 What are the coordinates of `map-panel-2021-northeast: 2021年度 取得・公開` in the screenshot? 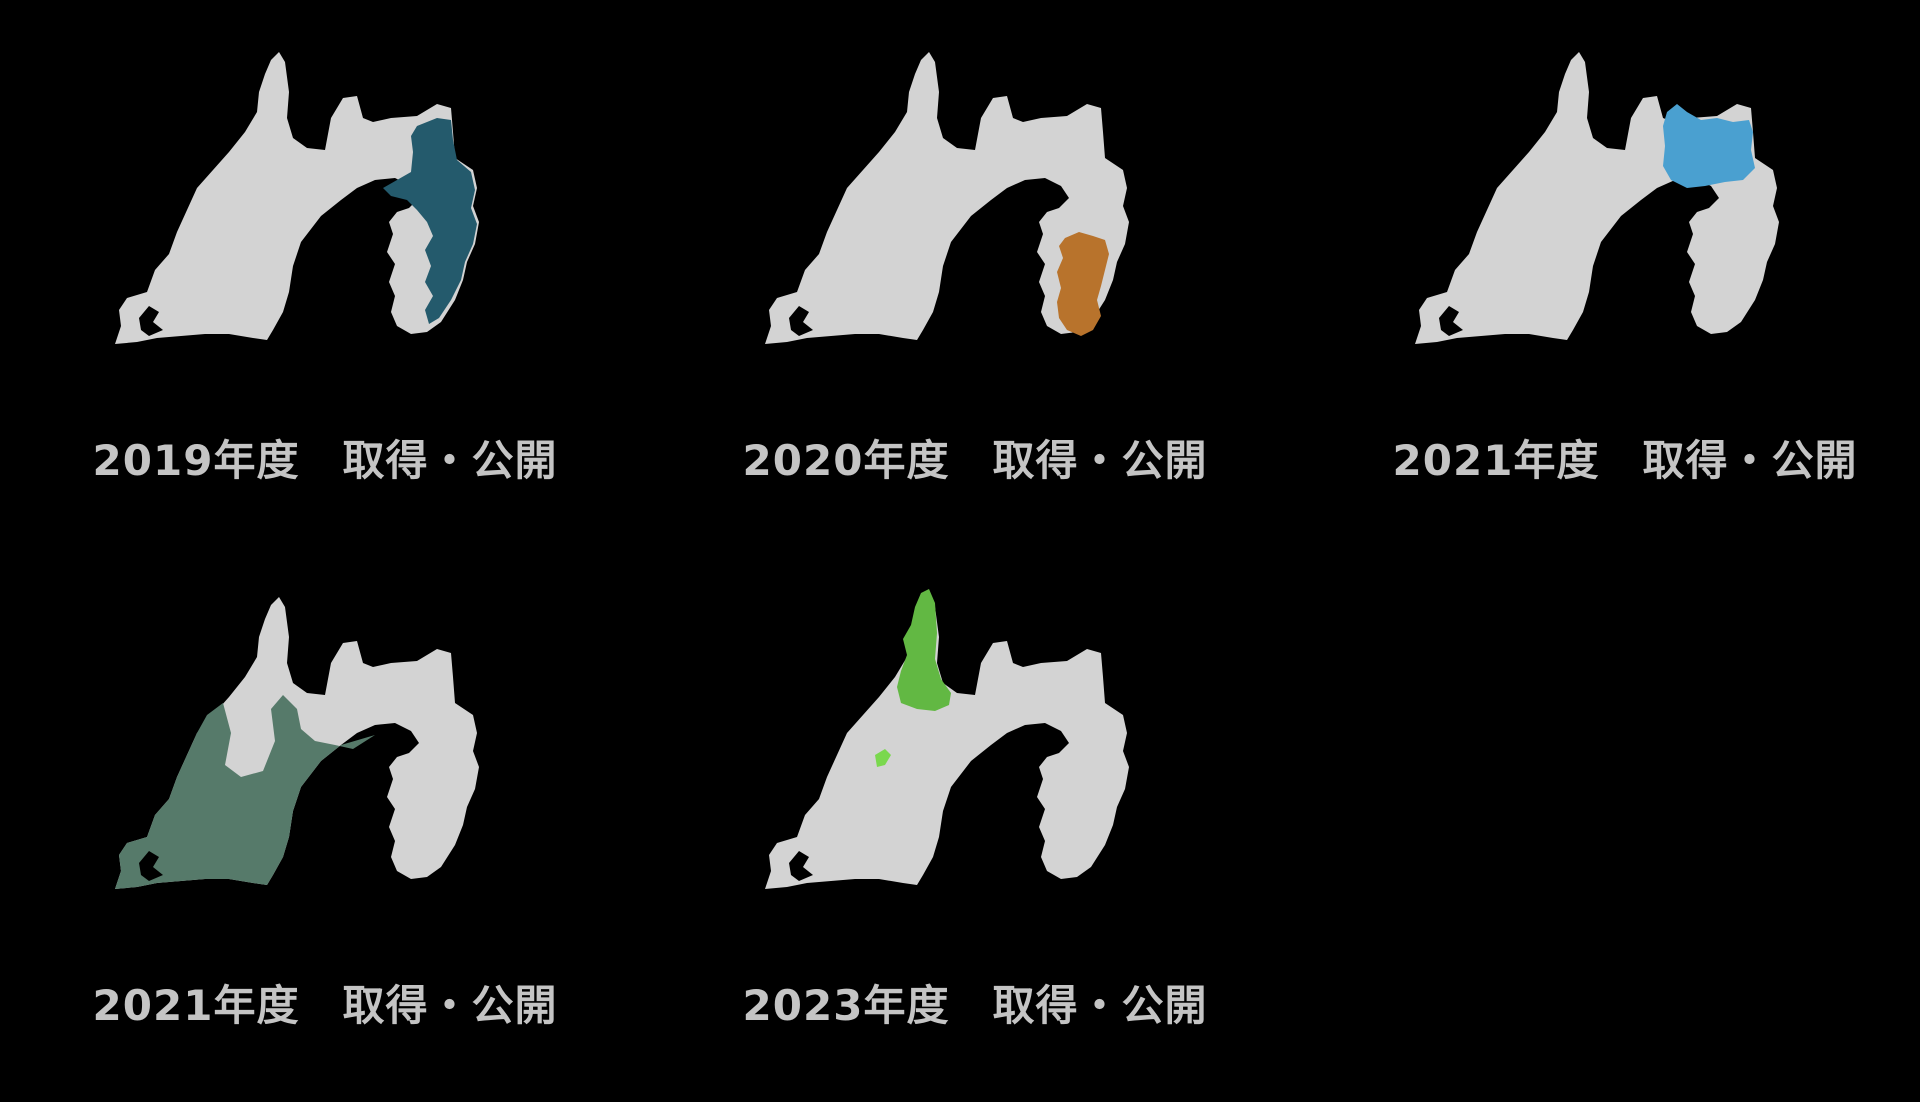 It's located at (1625, 260).